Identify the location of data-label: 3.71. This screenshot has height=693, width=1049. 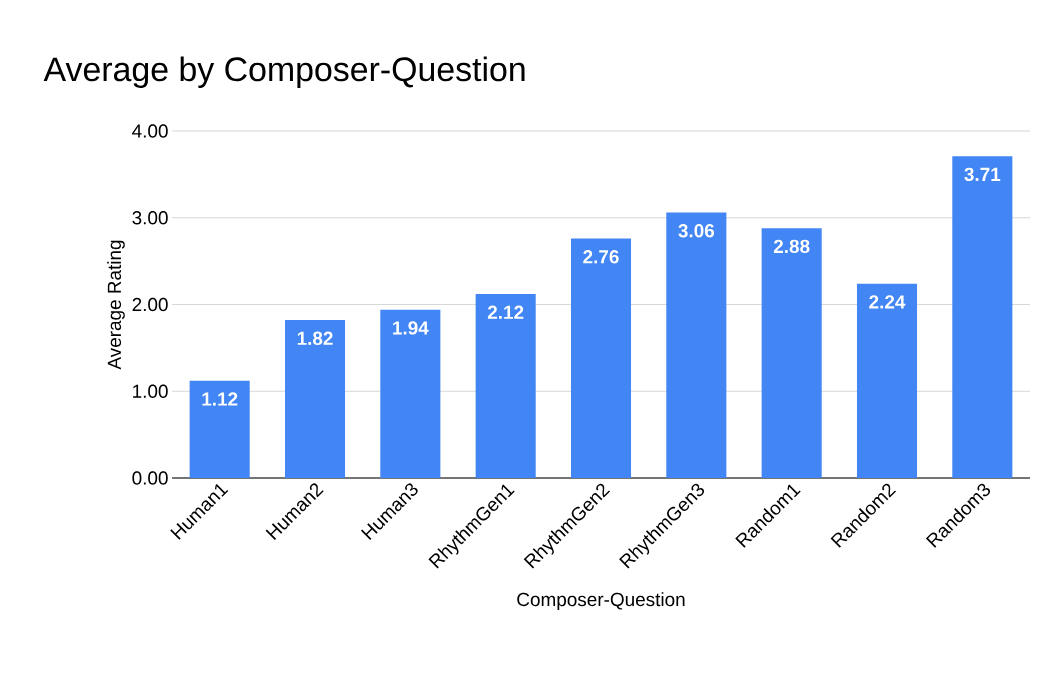
(982, 174).